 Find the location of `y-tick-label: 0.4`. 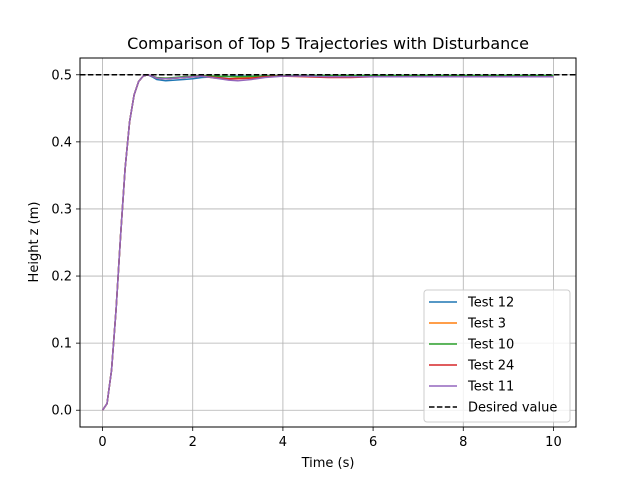

y-tick-label: 0.4 is located at coordinates (61, 142).